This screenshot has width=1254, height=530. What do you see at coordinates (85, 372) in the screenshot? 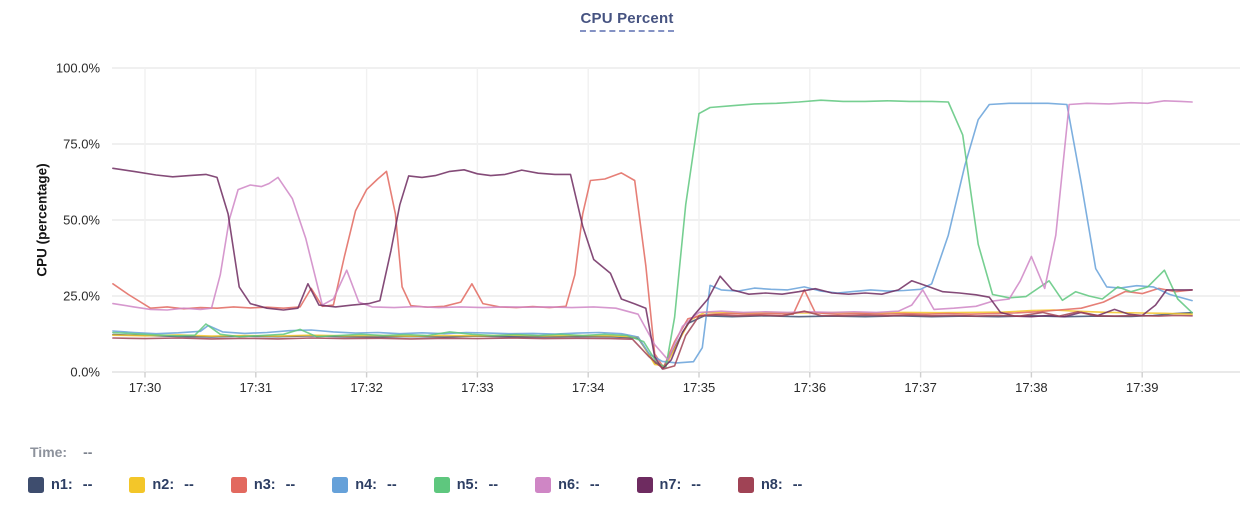
I see `y-tick-label: 0.0%` at bounding box center [85, 372].